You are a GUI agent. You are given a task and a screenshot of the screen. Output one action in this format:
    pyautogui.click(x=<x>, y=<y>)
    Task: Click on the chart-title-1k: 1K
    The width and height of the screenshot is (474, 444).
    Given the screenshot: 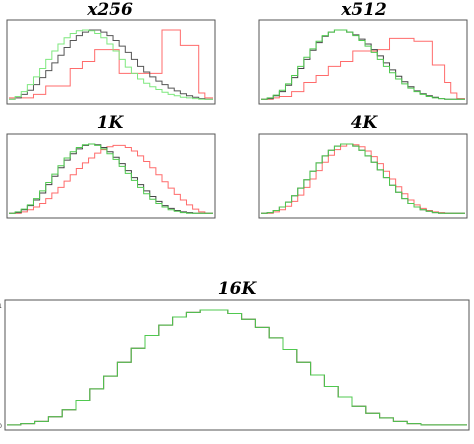 What is the action you would take?
    pyautogui.click(x=110, y=123)
    